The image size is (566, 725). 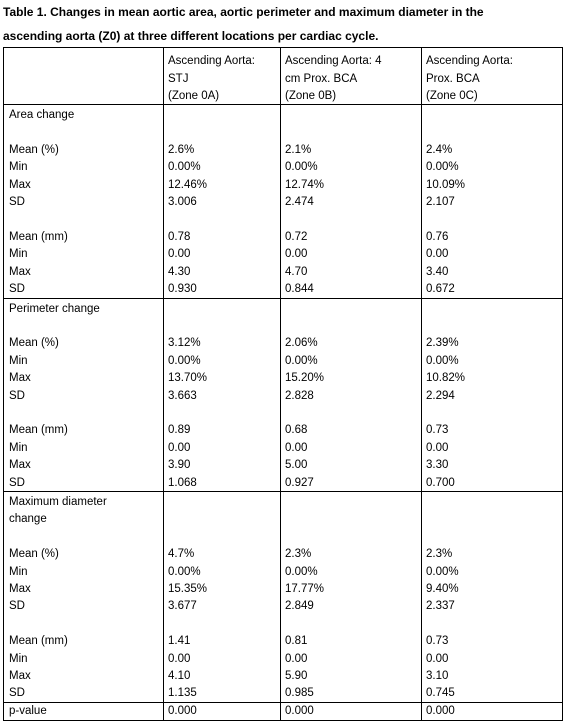 What do you see at coordinates (296, 465) in the screenshot?
I see `cell-value: 5.00` at bounding box center [296, 465].